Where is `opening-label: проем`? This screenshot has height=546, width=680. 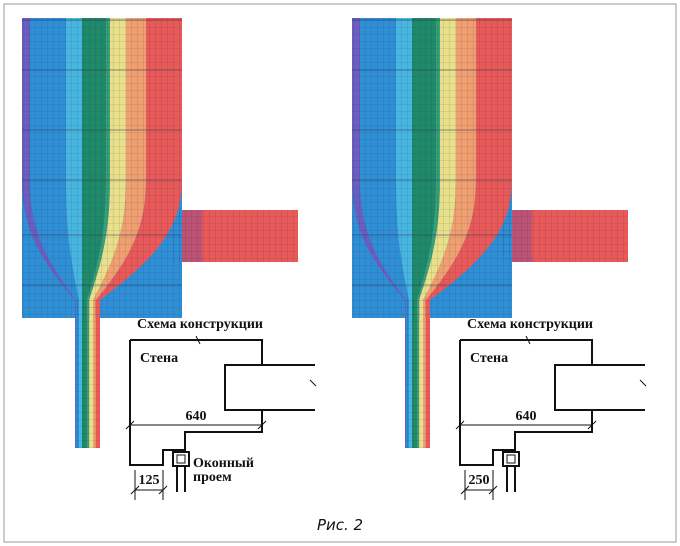
opening-label: проем is located at coordinates (212, 477).